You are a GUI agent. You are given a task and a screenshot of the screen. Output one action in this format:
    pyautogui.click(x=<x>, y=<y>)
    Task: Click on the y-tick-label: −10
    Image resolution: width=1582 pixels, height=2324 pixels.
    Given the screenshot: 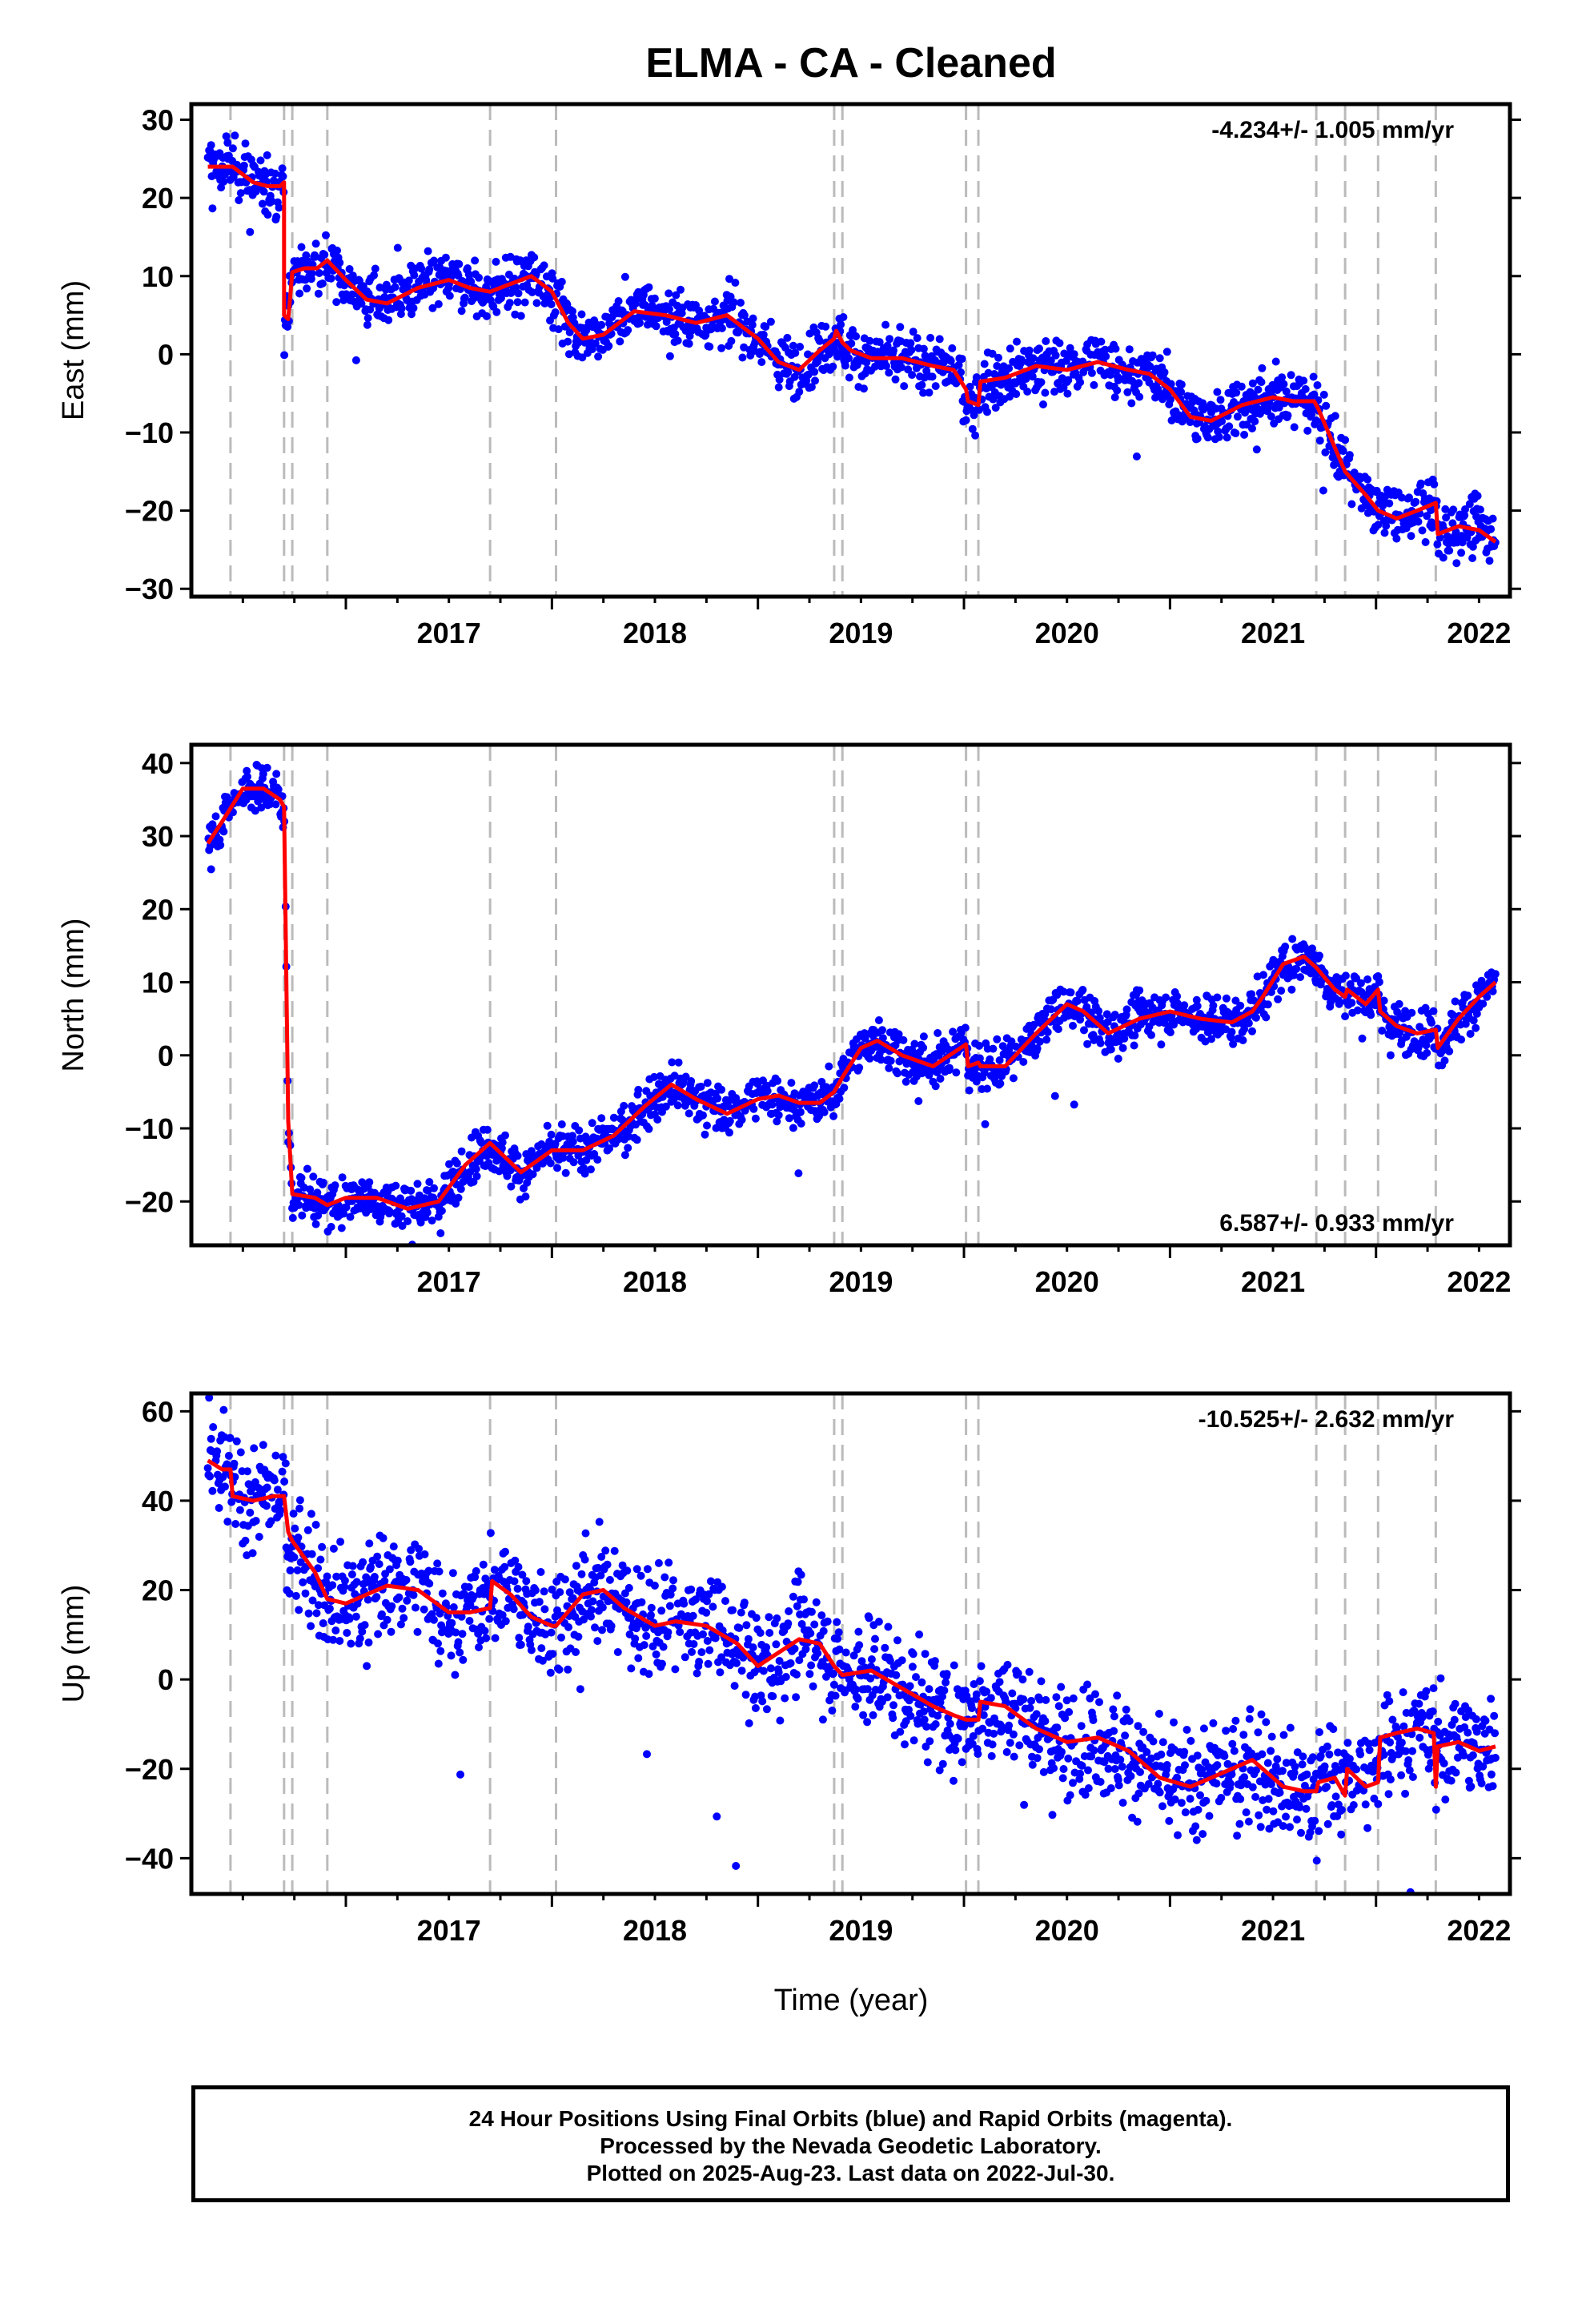 What is the action you would take?
    pyautogui.click(x=149, y=1128)
    